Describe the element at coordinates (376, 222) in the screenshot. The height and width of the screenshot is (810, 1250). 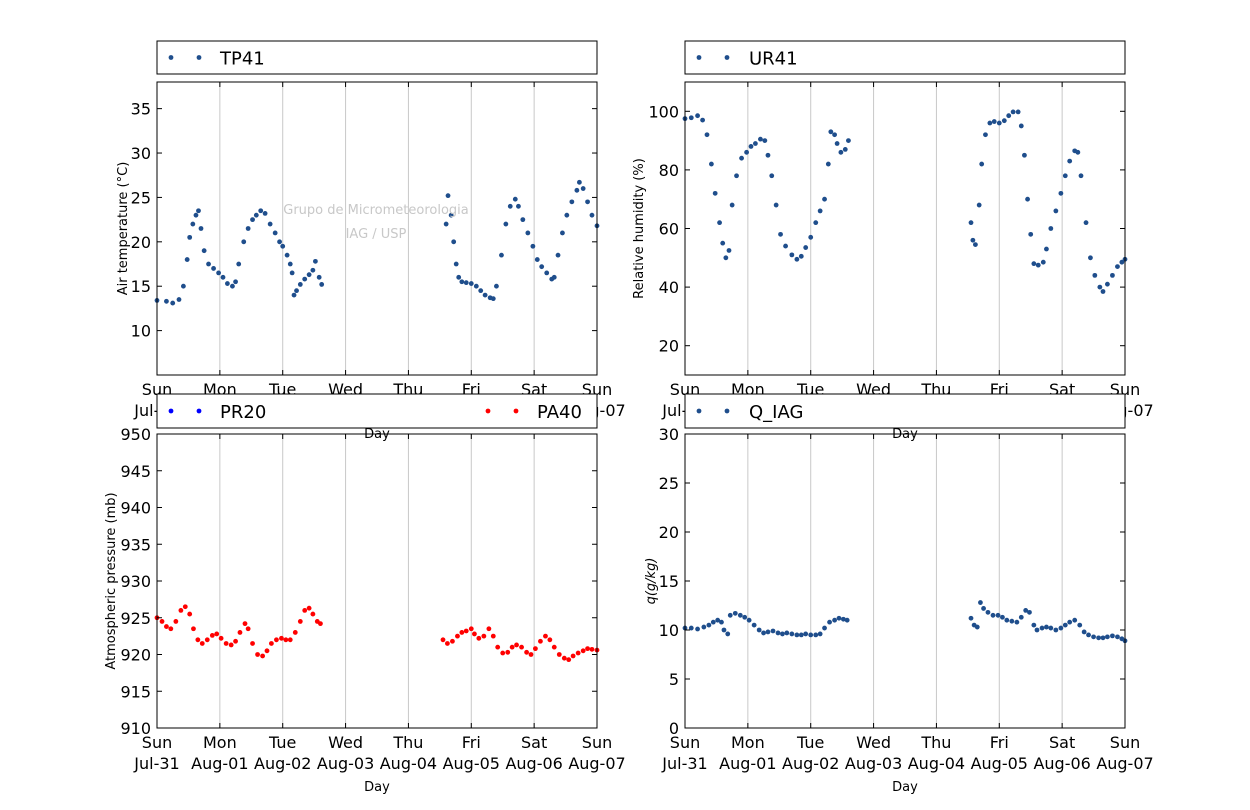
I see `watermark-layer: Grupo de Micrometeorologia IAG / USP` at that location.